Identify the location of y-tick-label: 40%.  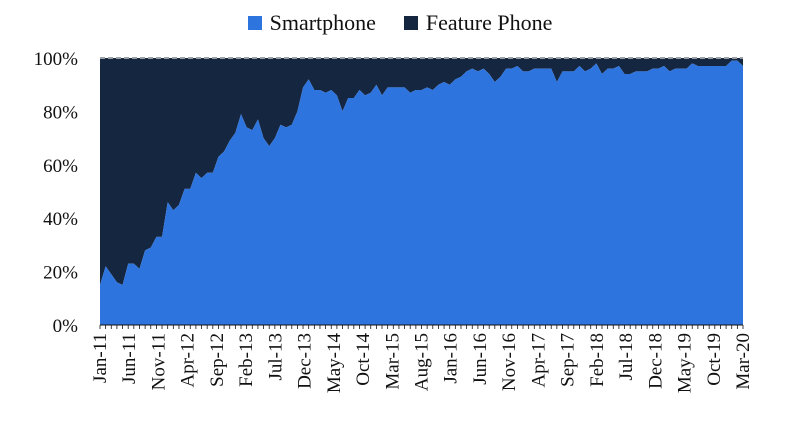
(60, 219).